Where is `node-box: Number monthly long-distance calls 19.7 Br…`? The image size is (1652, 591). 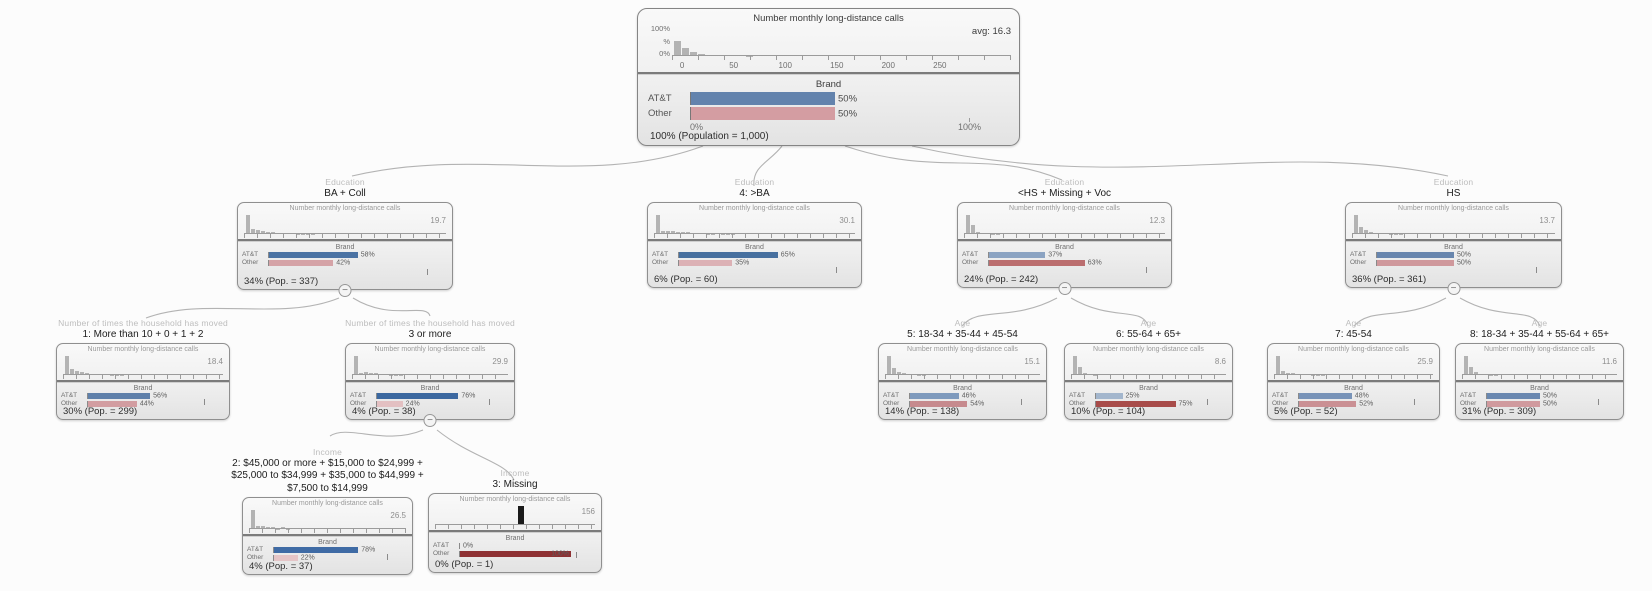 node-box: Number monthly long-distance calls 19.7 Br… is located at coordinates (345, 246).